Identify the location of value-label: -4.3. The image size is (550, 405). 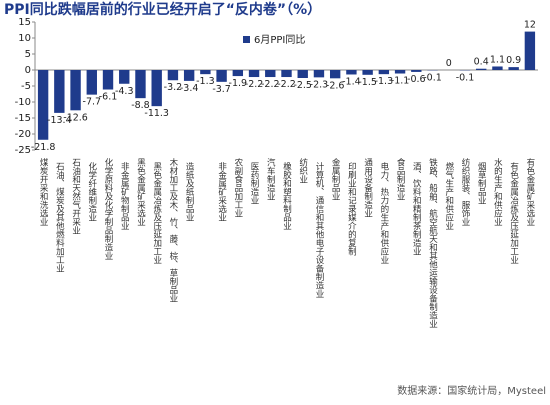
(124, 91).